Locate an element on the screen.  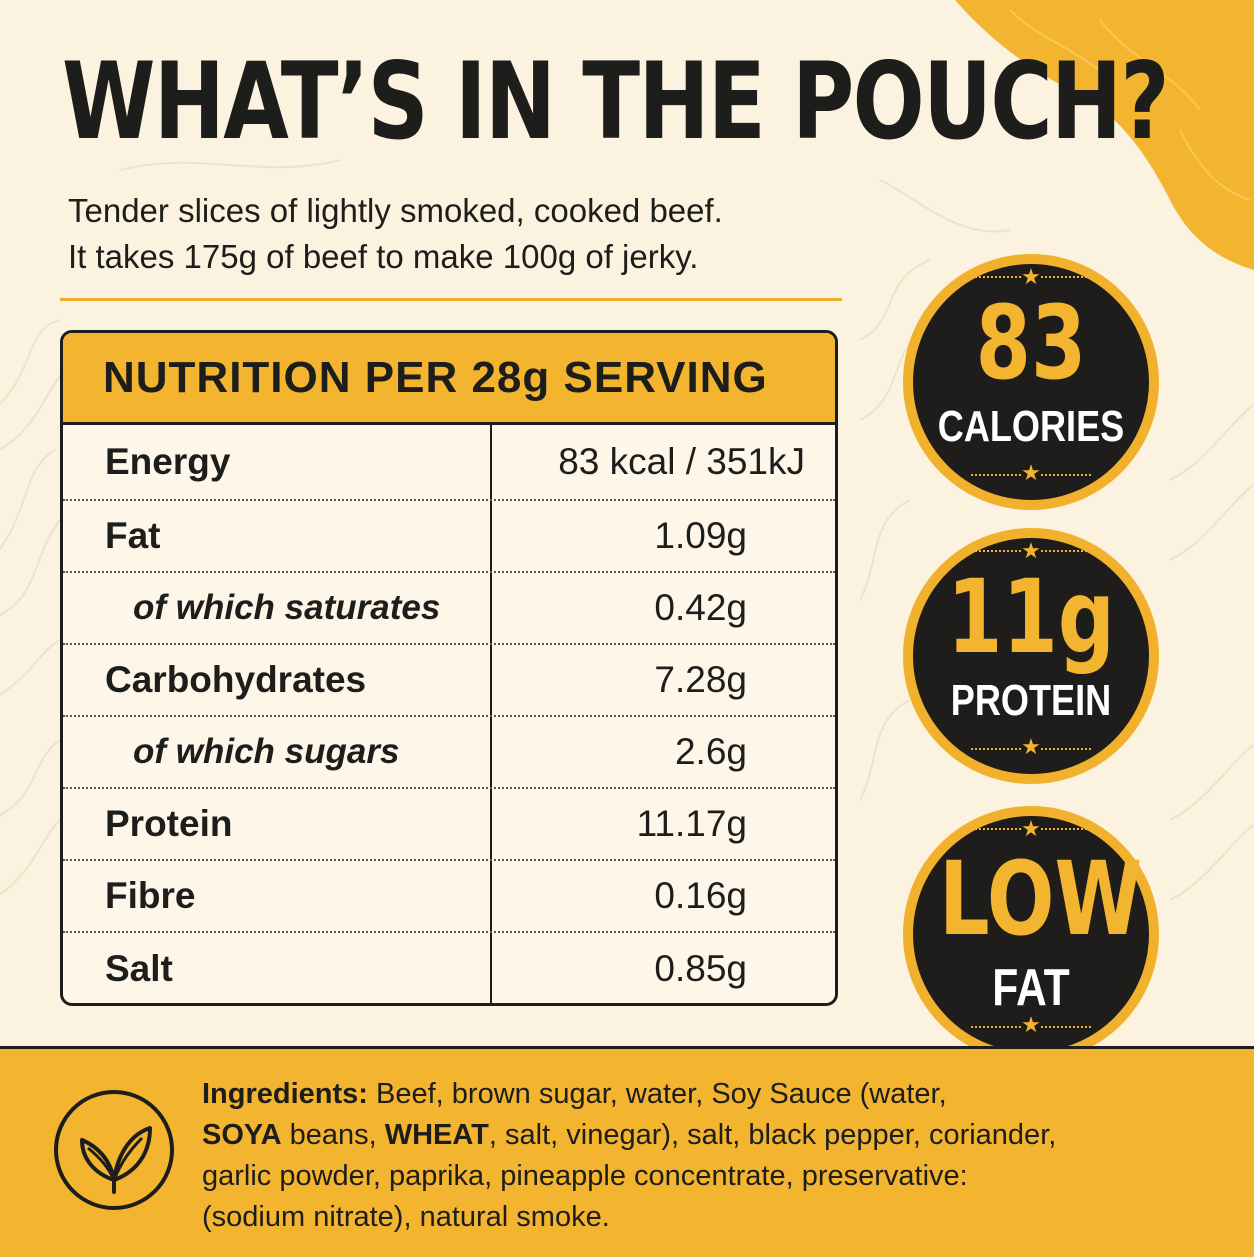
badge-label: PROTEIN is located at coordinates (1031, 700).